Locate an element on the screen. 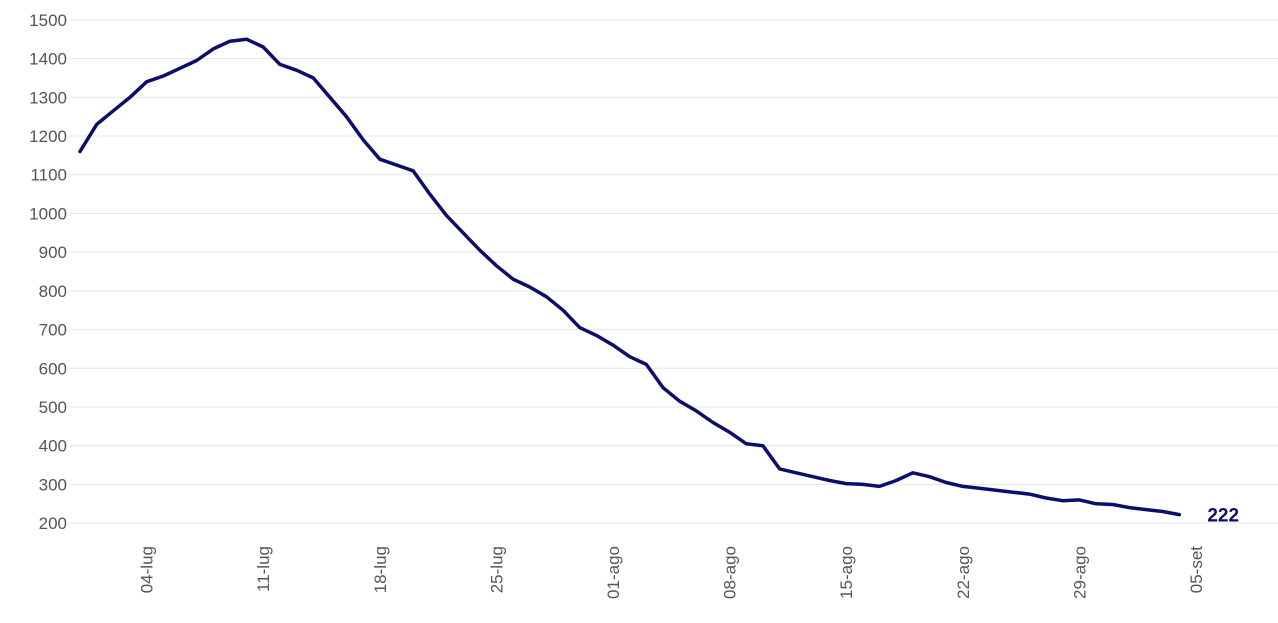  y-tick-label: 1400 is located at coordinates (48, 59).